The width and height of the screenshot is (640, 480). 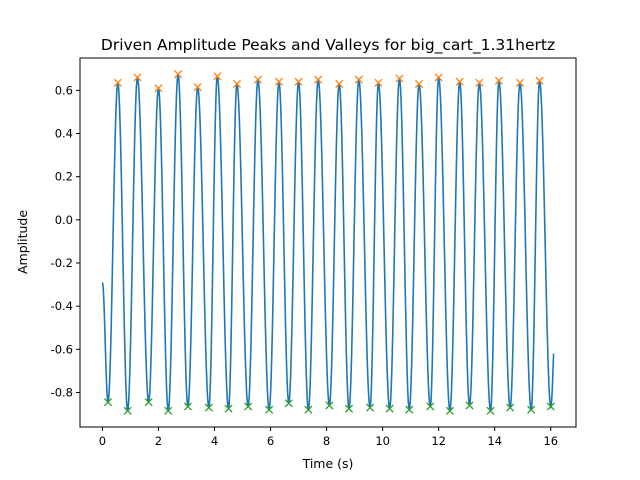 What do you see at coordinates (328, 463) in the screenshot?
I see `x-axis-label: Time (s)` at bounding box center [328, 463].